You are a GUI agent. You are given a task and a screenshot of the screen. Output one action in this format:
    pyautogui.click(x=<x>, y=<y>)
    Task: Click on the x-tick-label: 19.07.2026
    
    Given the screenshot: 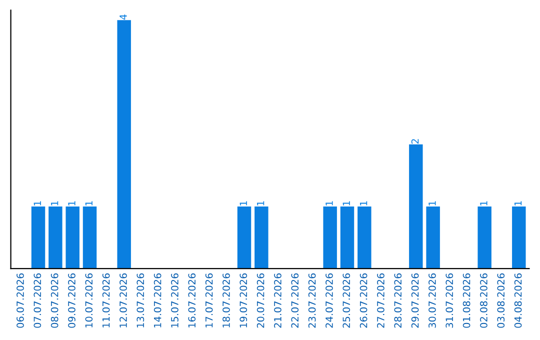 What is the action you would take?
    pyautogui.click(x=244, y=300)
    